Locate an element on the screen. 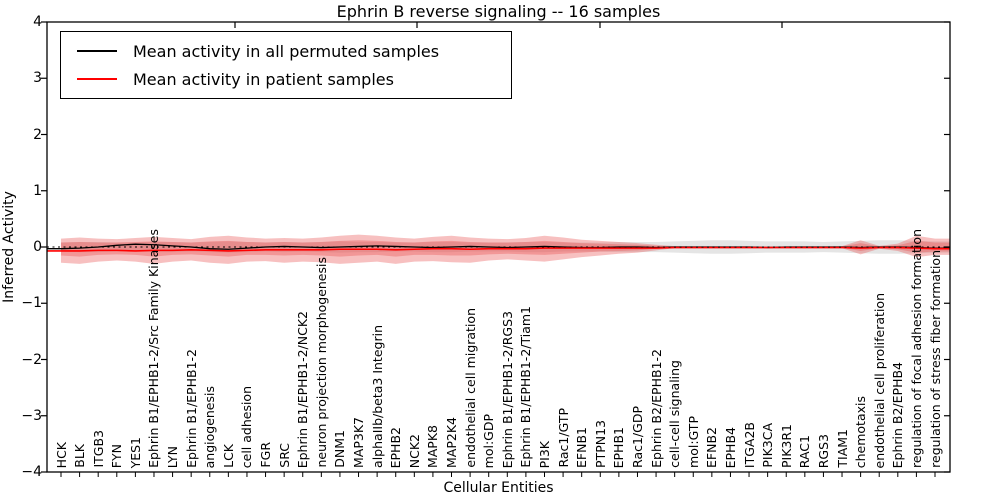 Image resolution: width=1000 pixels, height=500 pixels. x-tick-label: MAPK8 is located at coordinates (433, 446).